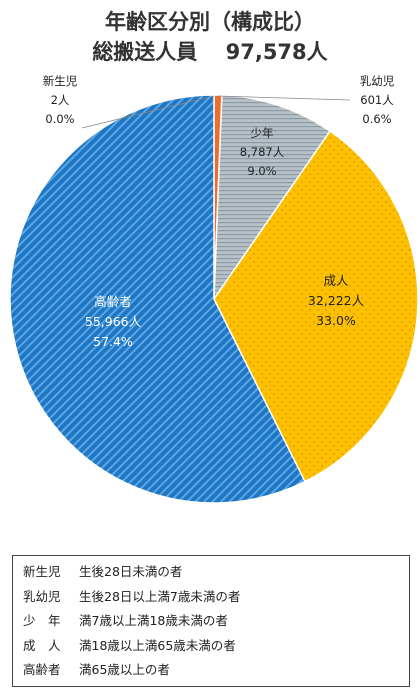 The width and height of the screenshot is (420, 695). I want to click on legend-desc: 生後28日未満の者, so click(131, 571).